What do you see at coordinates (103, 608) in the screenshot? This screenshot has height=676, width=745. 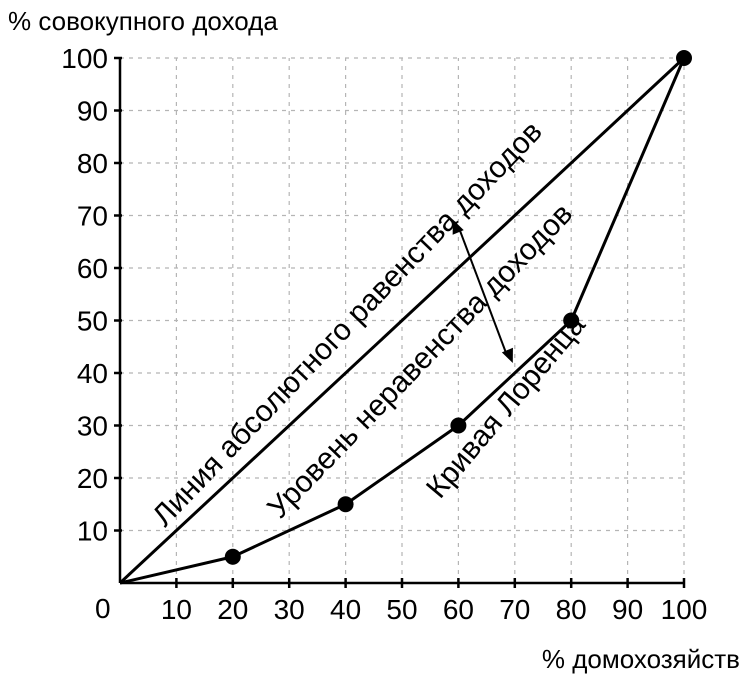 I see `origin-label: 0` at bounding box center [103, 608].